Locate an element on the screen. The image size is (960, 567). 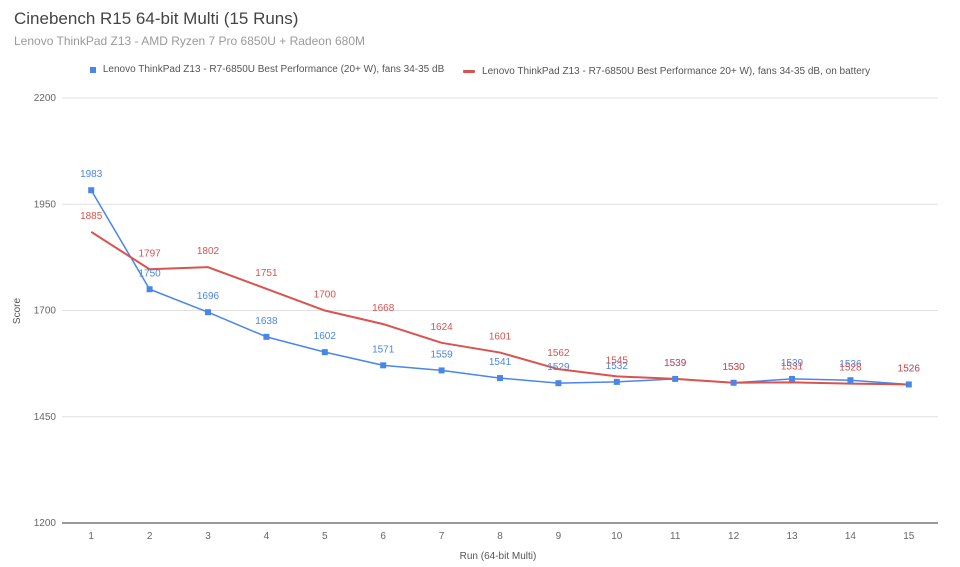
y-tick-label: 1450 is located at coordinates (45, 417).